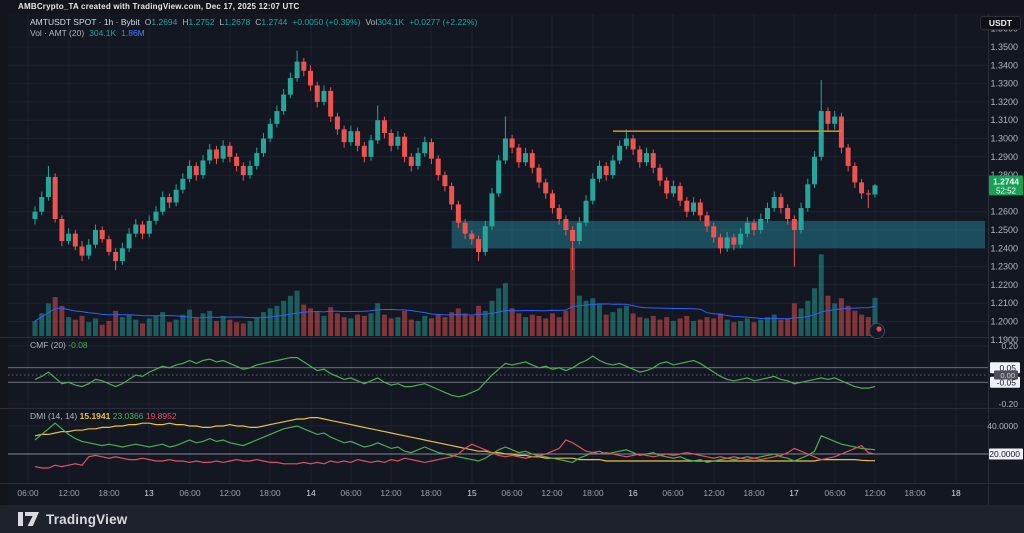 The width and height of the screenshot is (1024, 533). Describe the element at coordinates (274, 22) in the screenshot. I see `close-value: 1.2744` at that location.